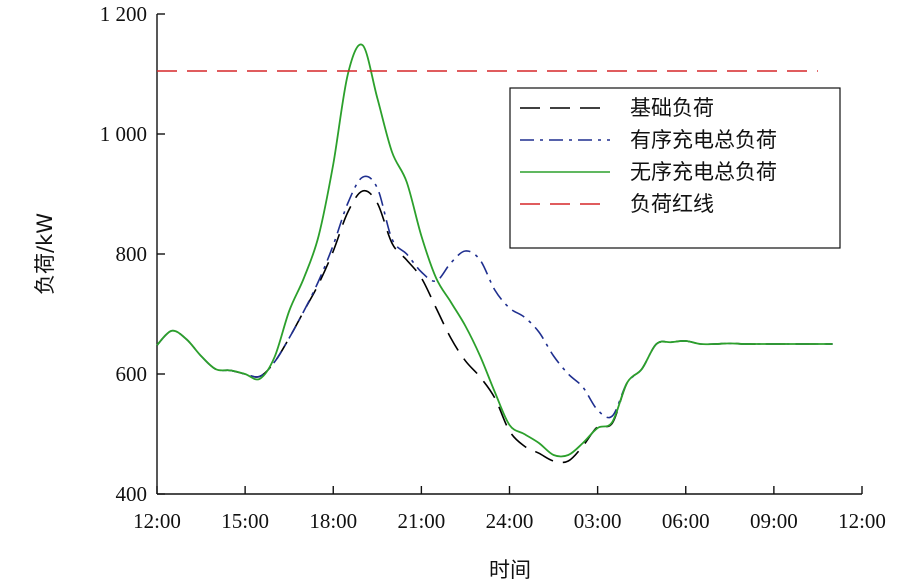  Describe the element at coordinates (123, 14) in the screenshot. I see `y-tick-label: 1 200` at that location.